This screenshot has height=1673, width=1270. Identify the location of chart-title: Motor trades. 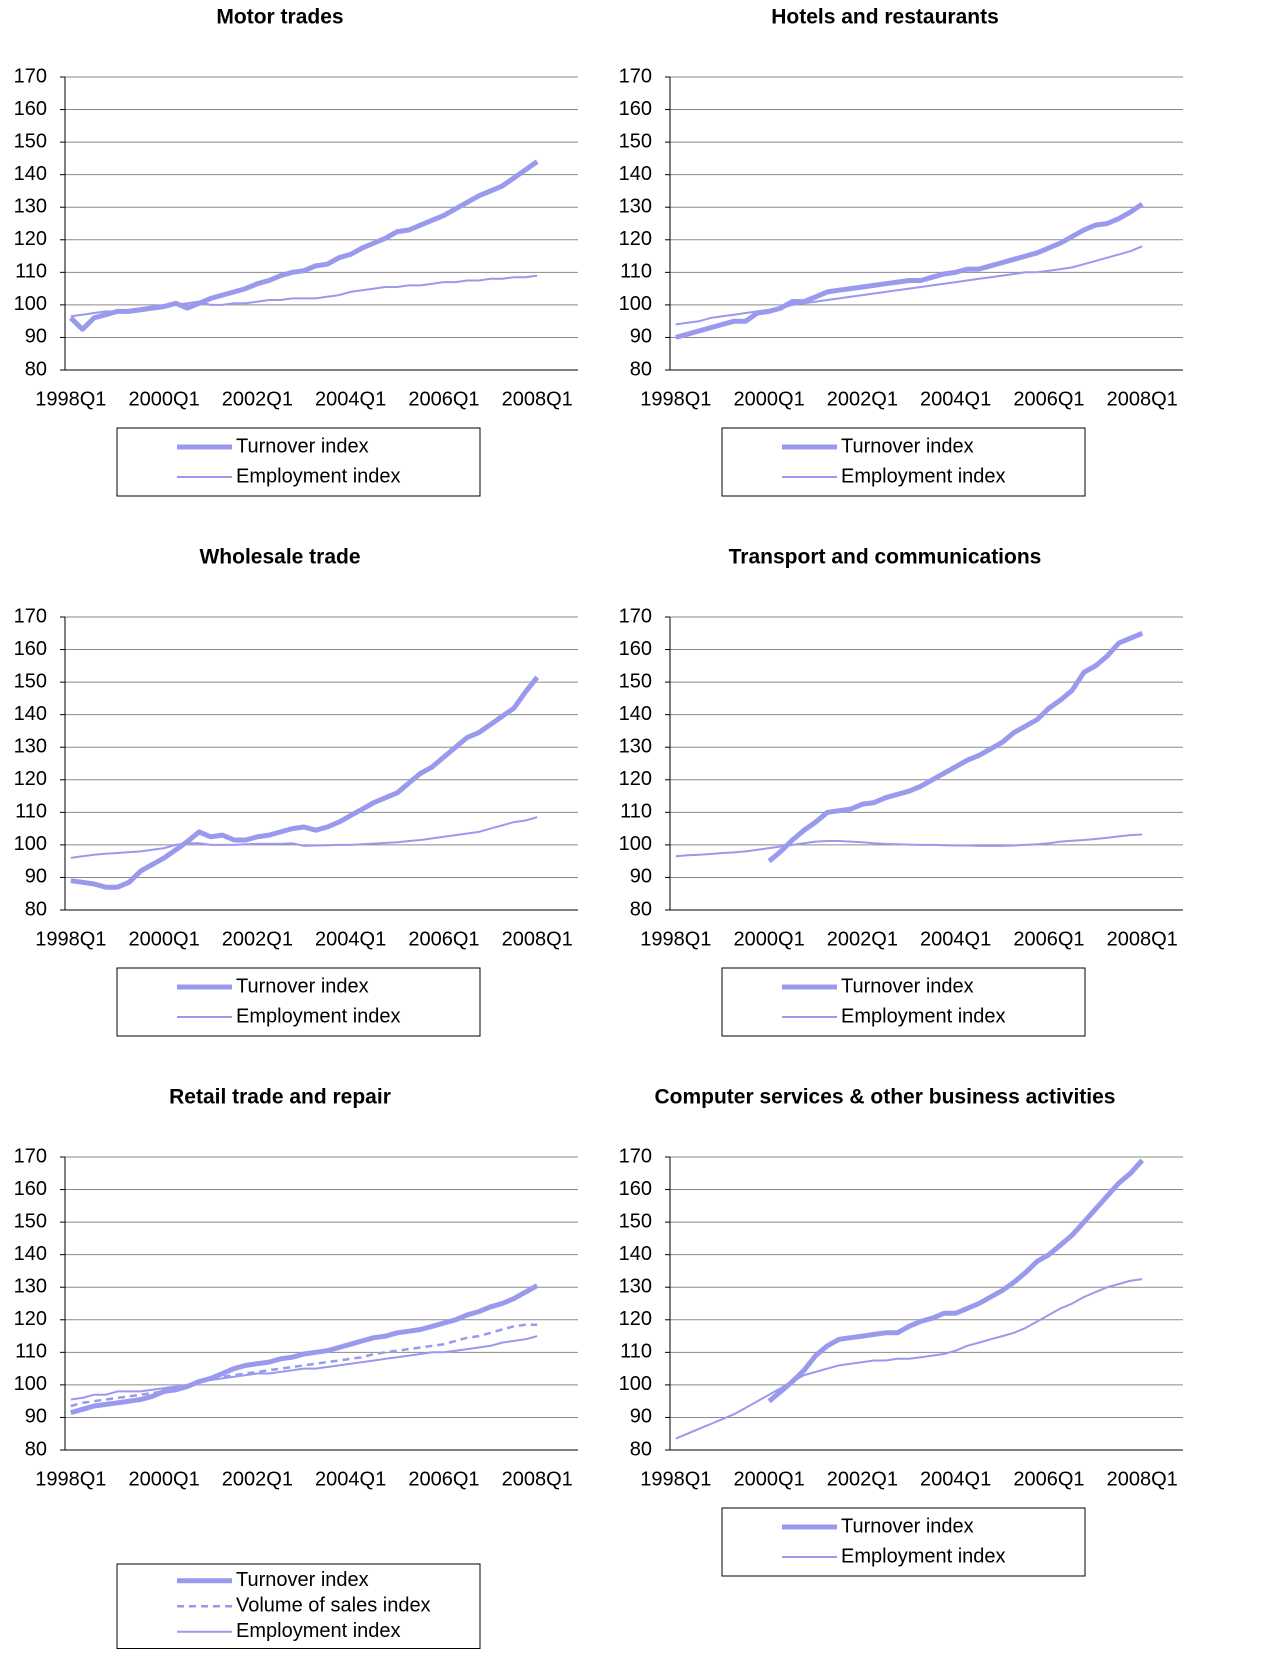
(279, 17).